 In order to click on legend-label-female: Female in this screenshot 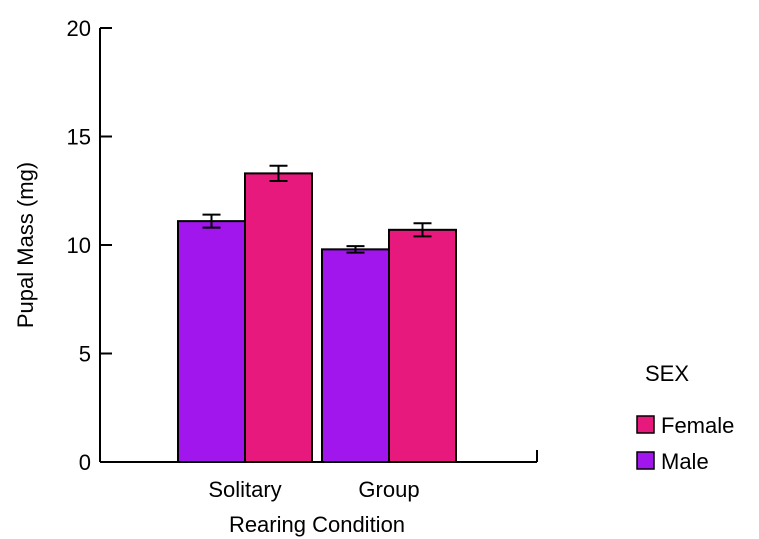, I will do `click(697, 425)`.